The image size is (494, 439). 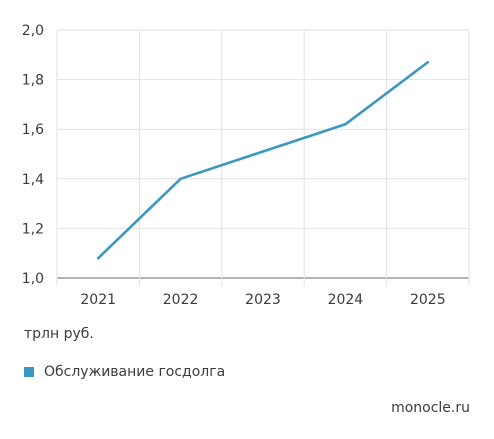 I want to click on x-tick-label: 2025, so click(x=428, y=300).